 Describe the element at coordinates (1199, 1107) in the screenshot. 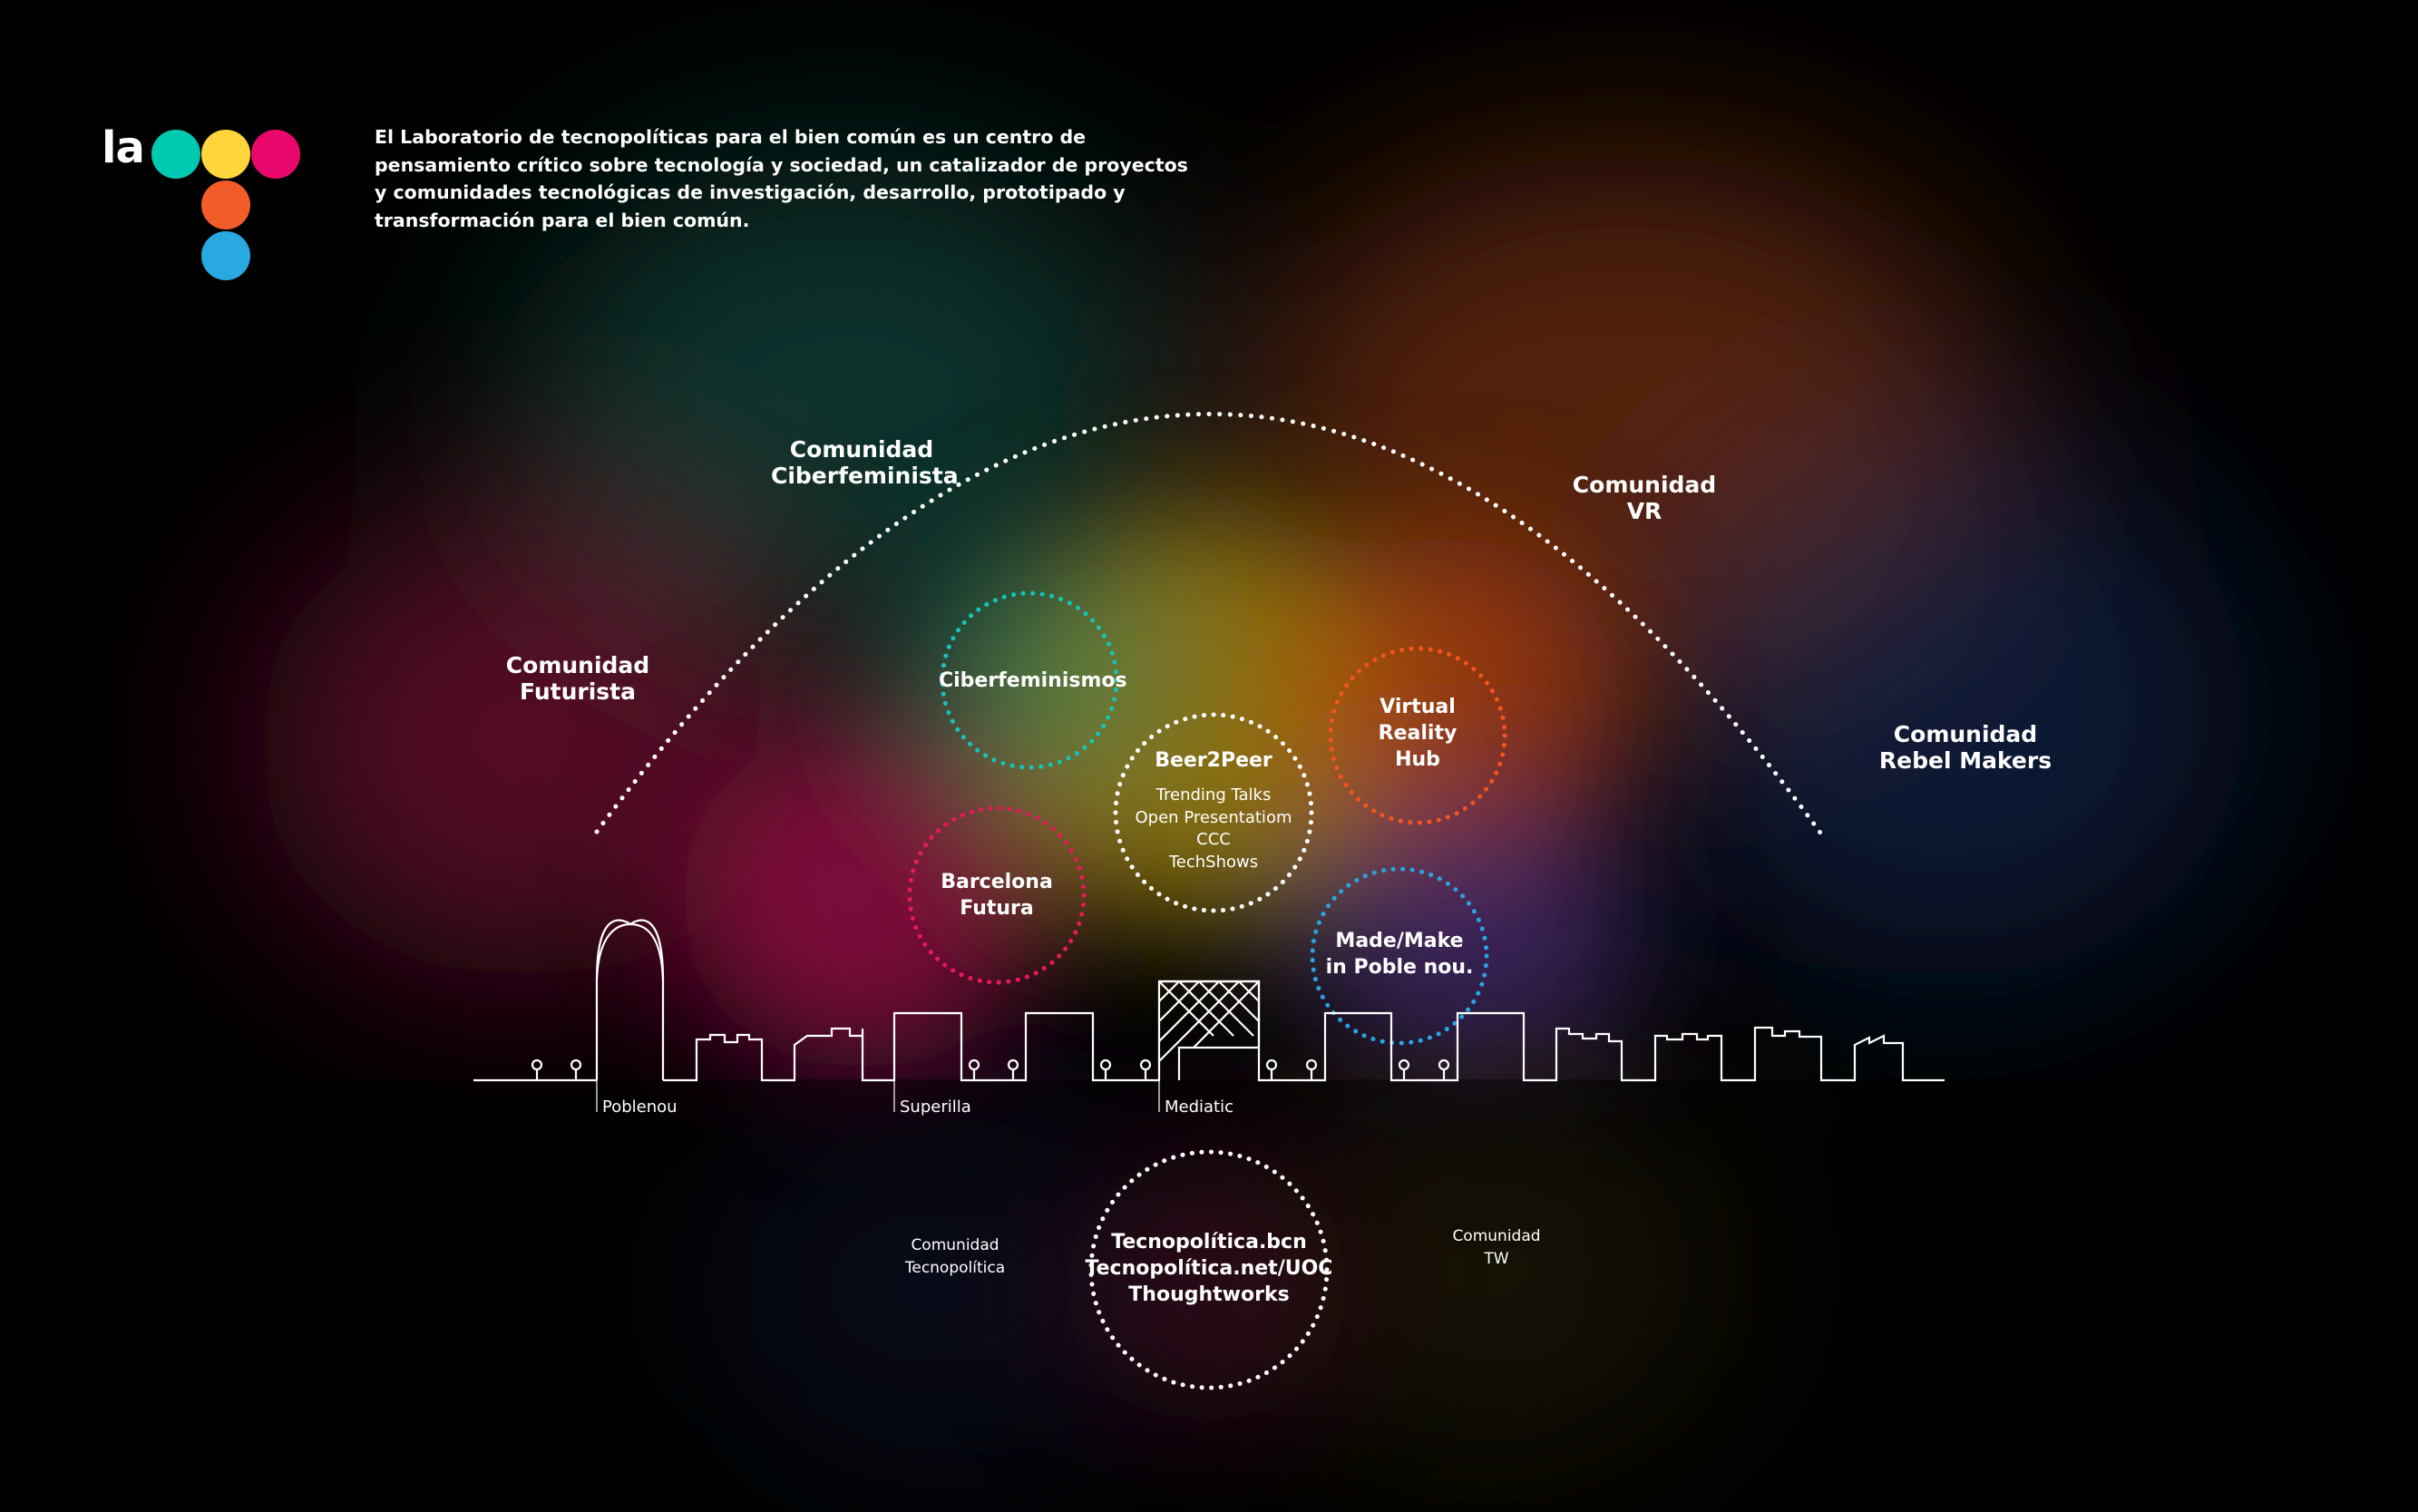

I see `location-mediatic: Mediatic` at that location.